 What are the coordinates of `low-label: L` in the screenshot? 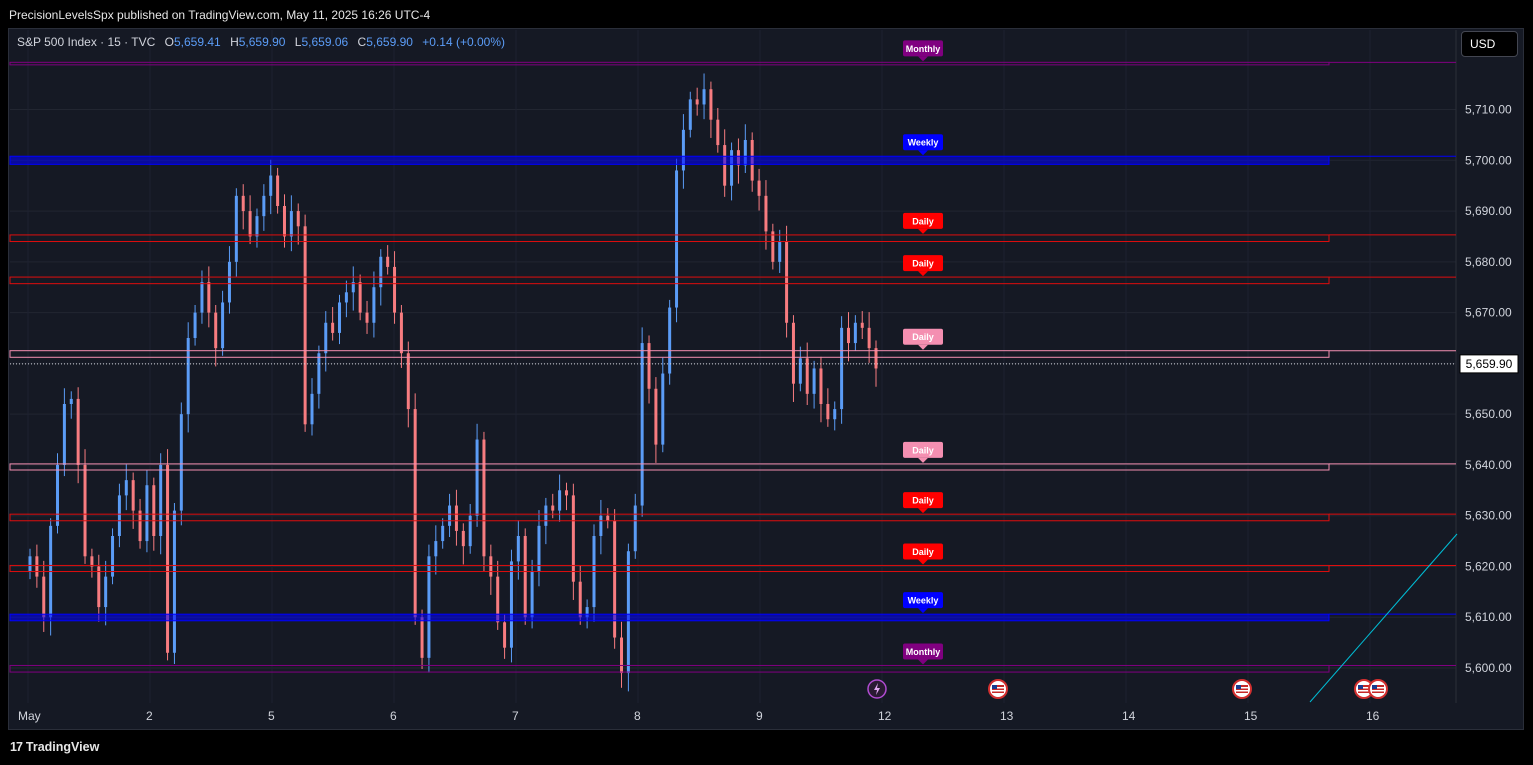 It's located at (298, 42).